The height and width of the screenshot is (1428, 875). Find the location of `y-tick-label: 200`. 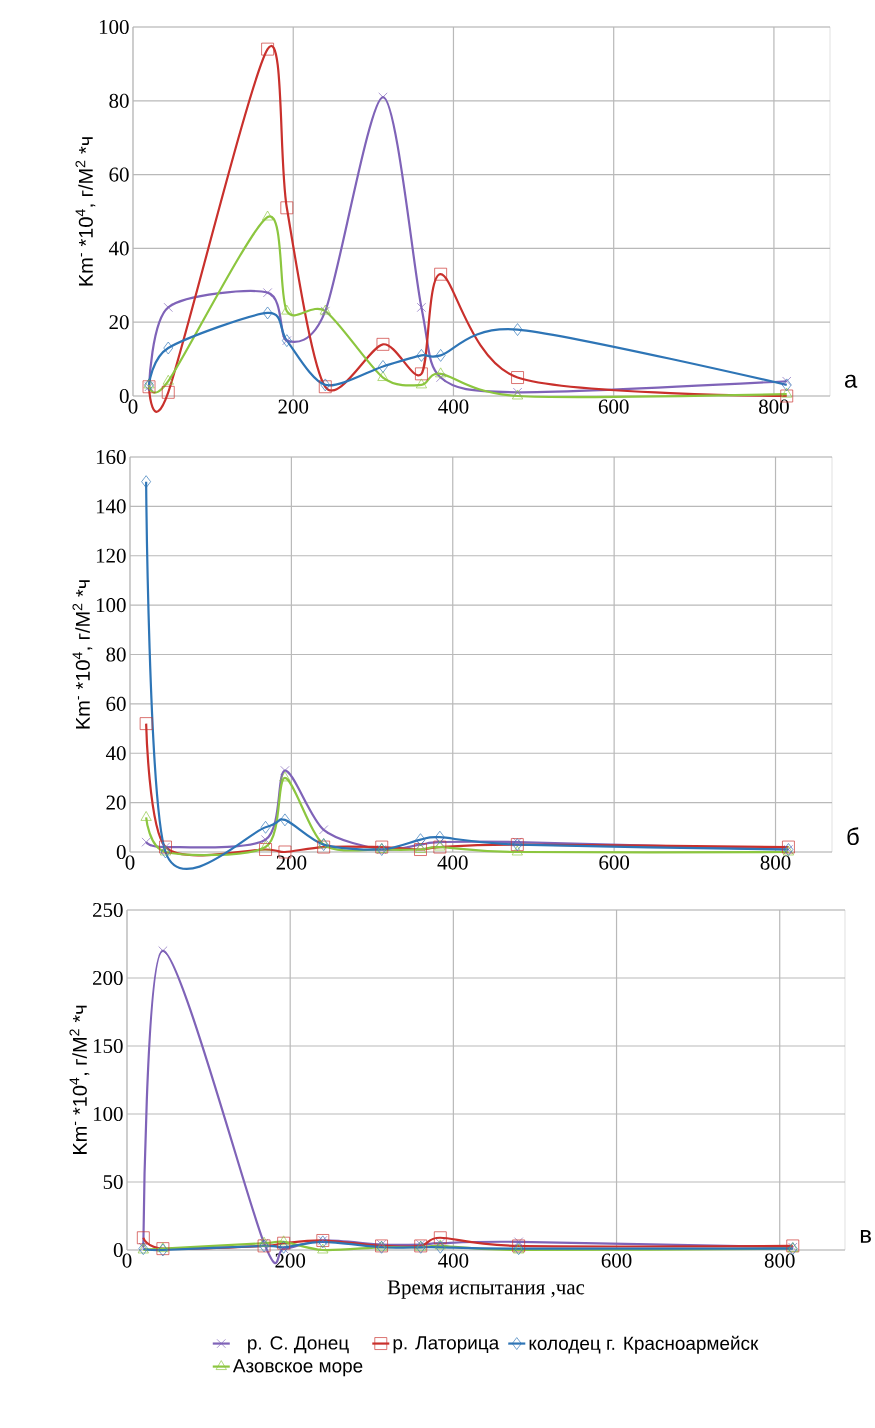

y-tick-label: 200 is located at coordinates (107, 978).